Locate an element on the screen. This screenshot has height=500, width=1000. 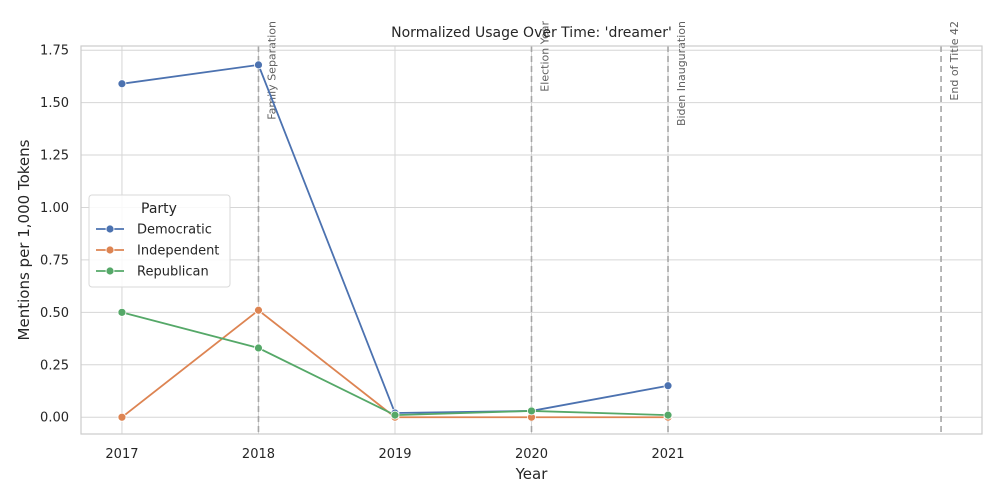
y-tick-label: 0.75 is located at coordinates (54, 260).